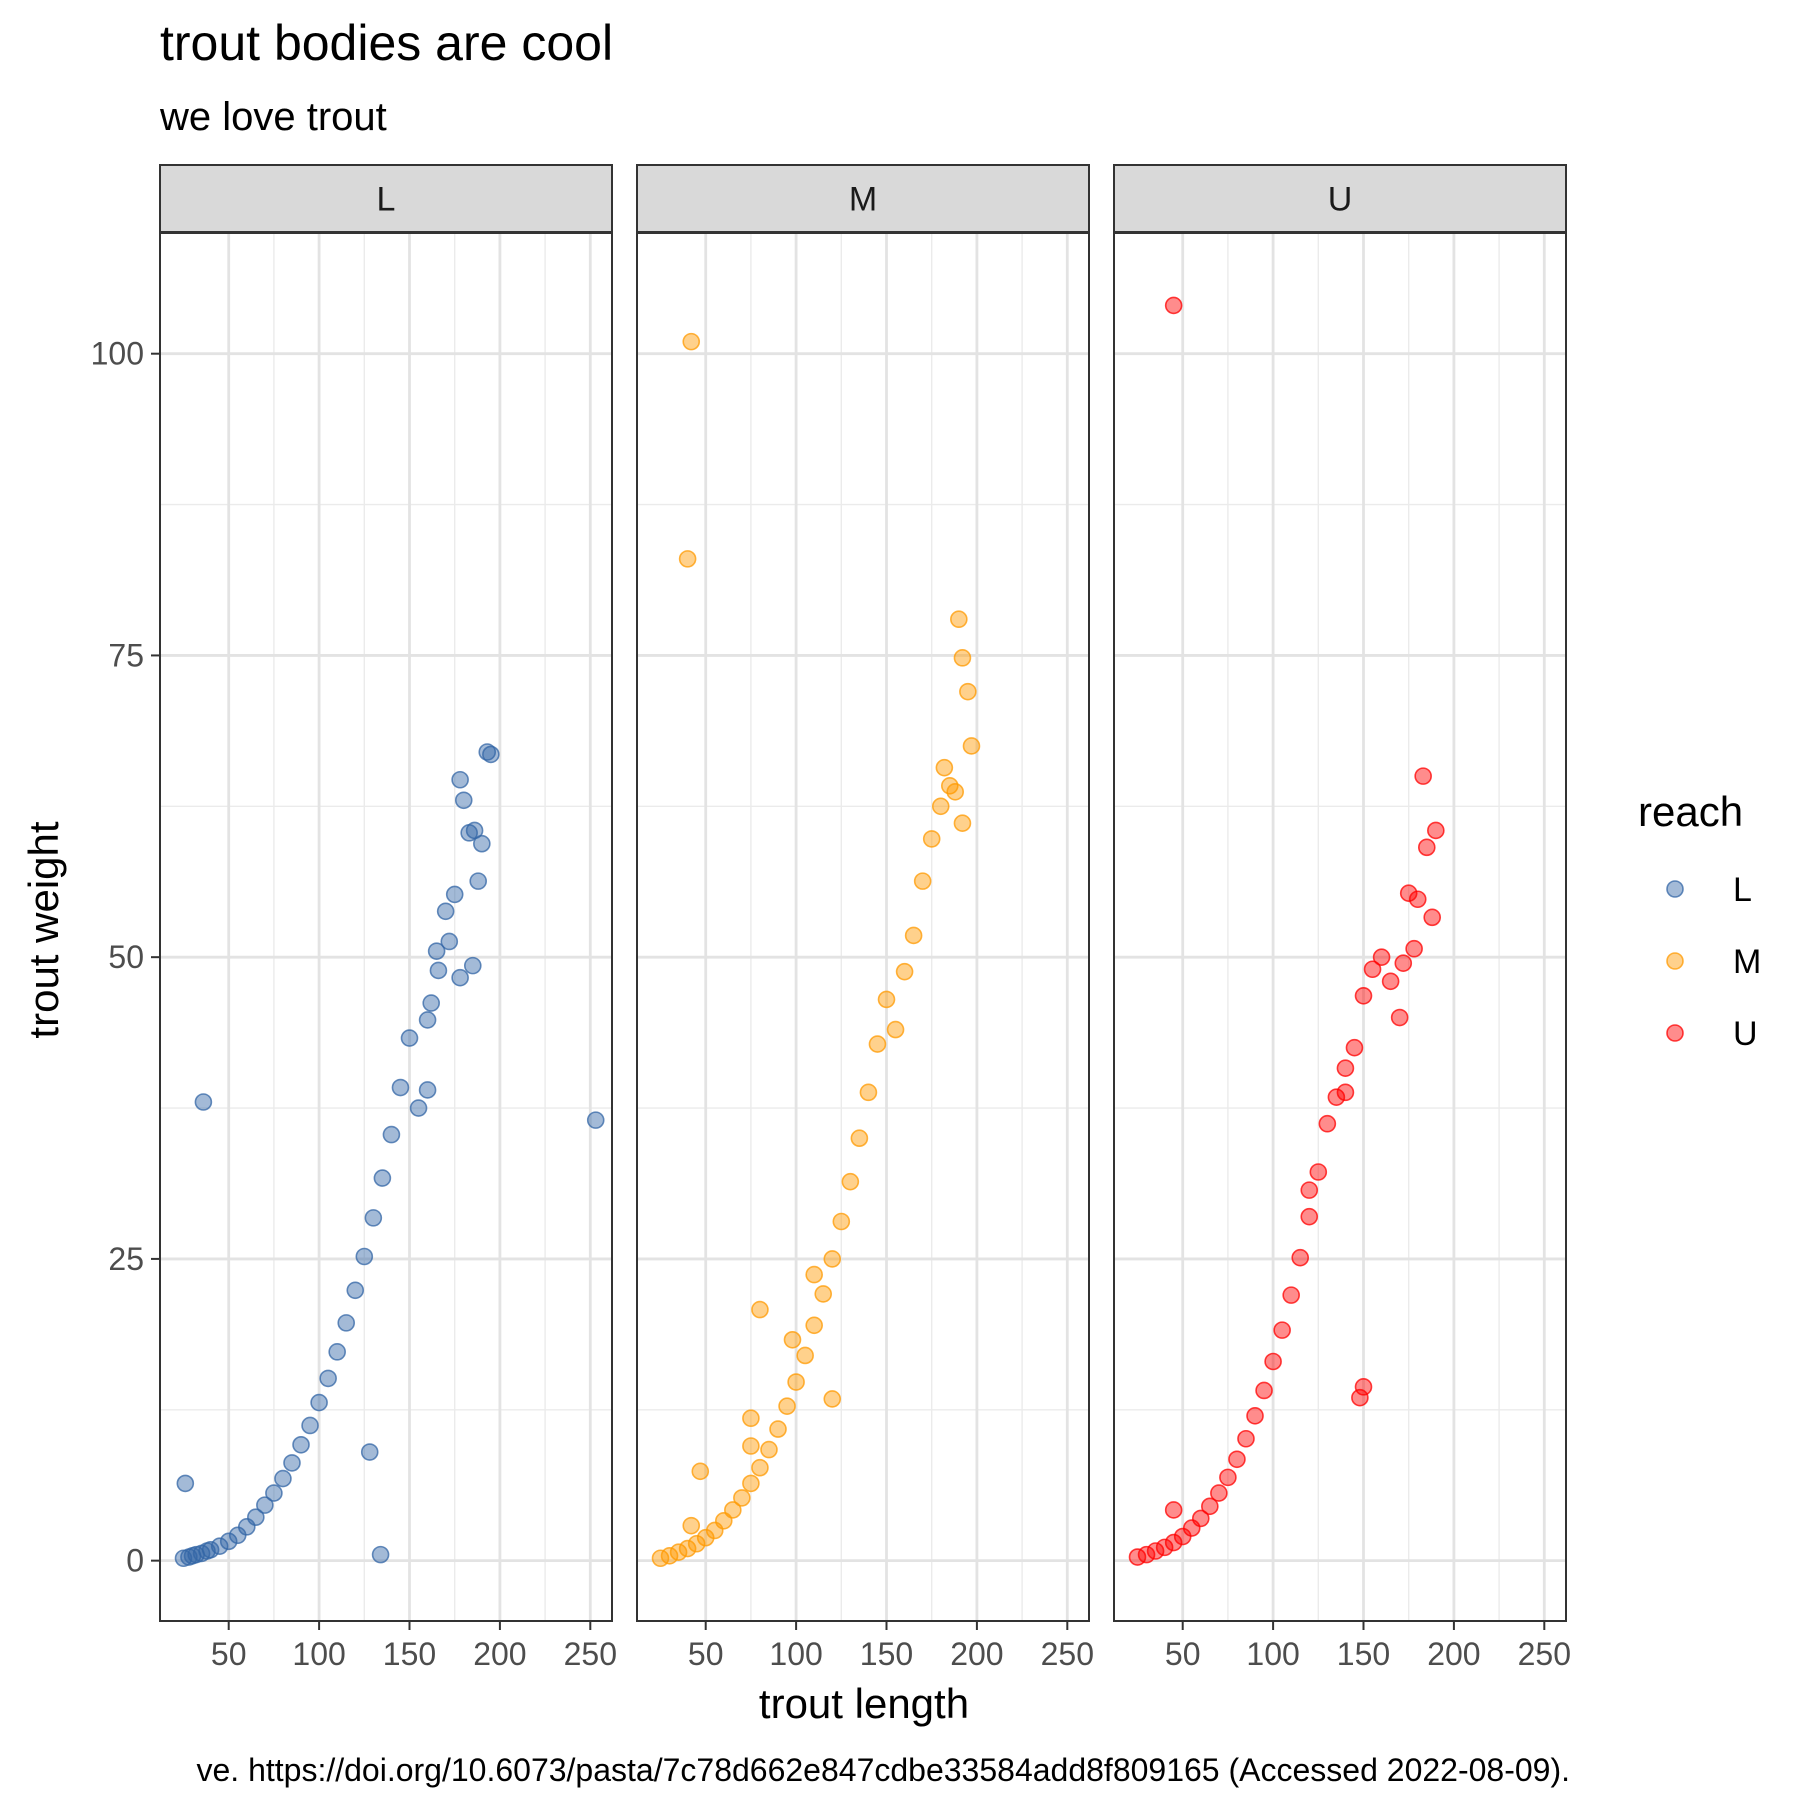 The height and width of the screenshot is (1800, 1800). I want to click on x-axis-title: trout length, so click(864, 1703).